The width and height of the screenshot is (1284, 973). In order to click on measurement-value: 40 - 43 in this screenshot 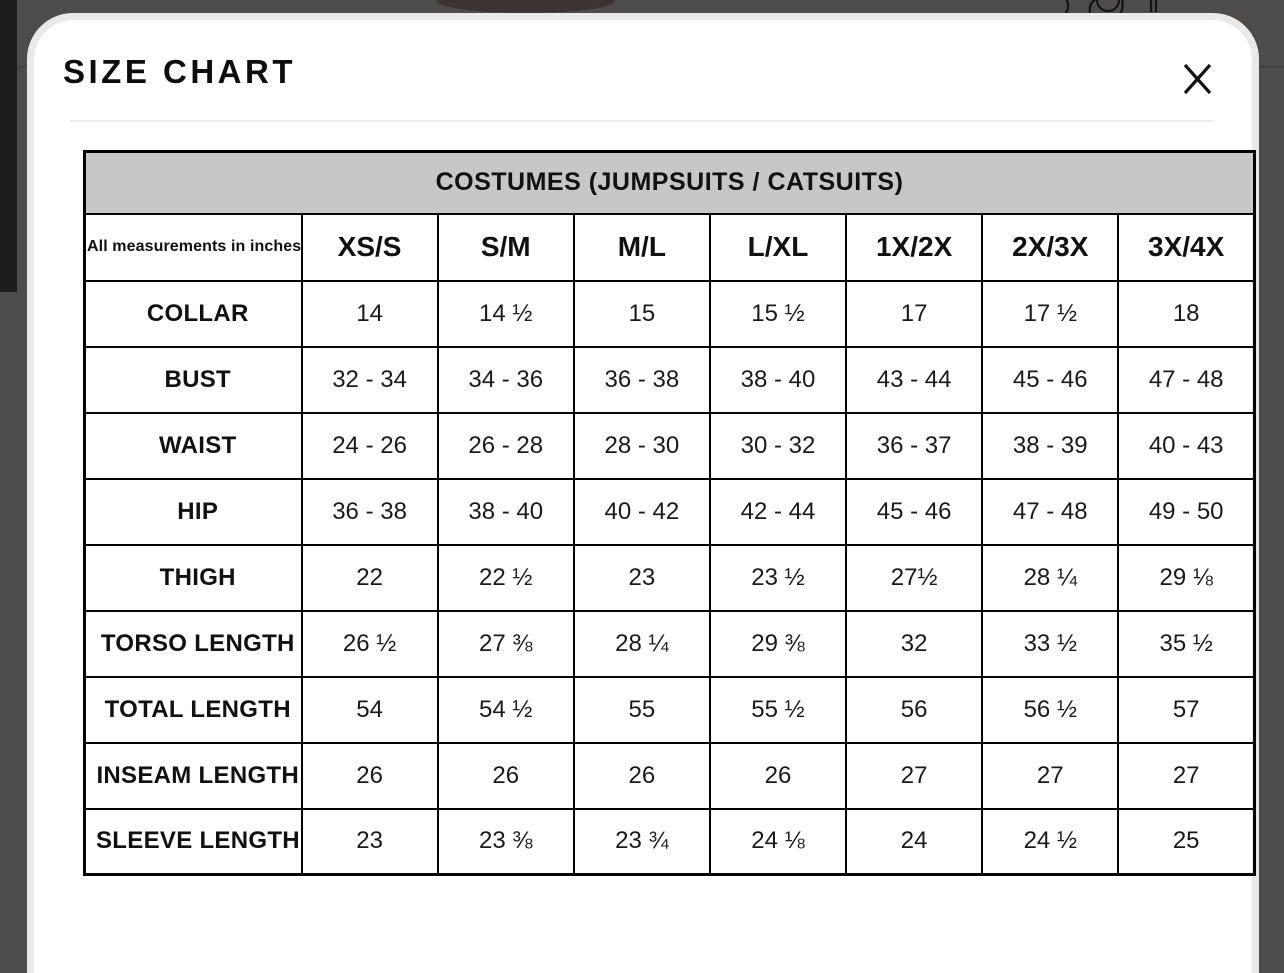, I will do `click(1186, 445)`.